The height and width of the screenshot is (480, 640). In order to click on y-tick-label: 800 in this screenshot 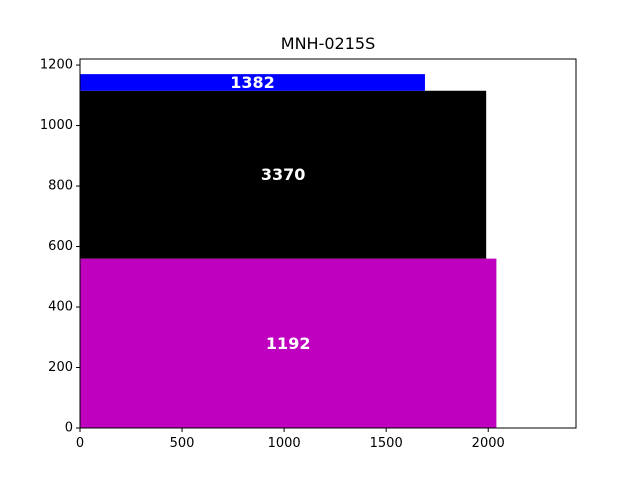, I will do `click(60, 186)`.